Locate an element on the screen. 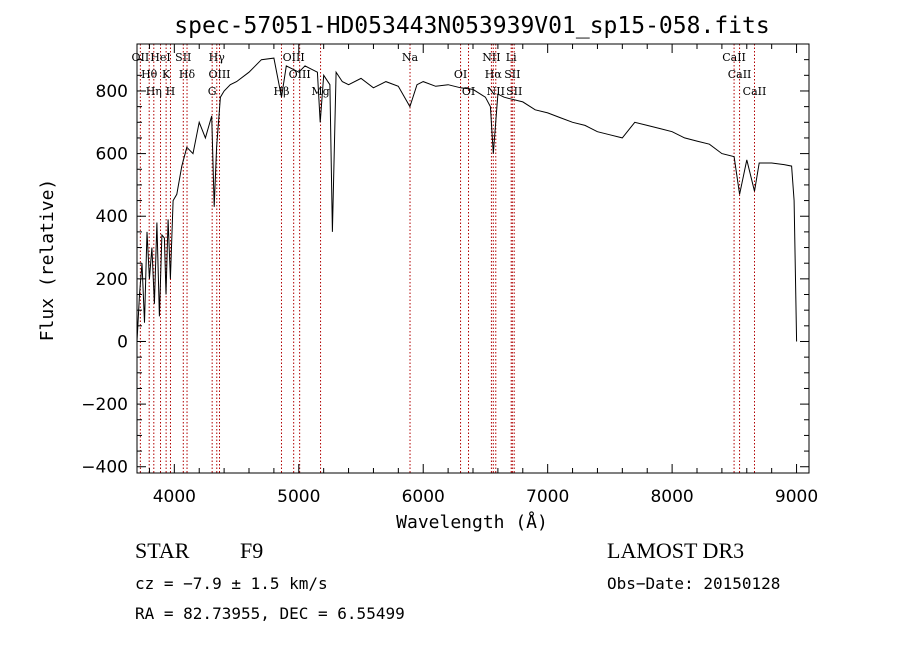  object-subclass: F9 is located at coordinates (252, 550).